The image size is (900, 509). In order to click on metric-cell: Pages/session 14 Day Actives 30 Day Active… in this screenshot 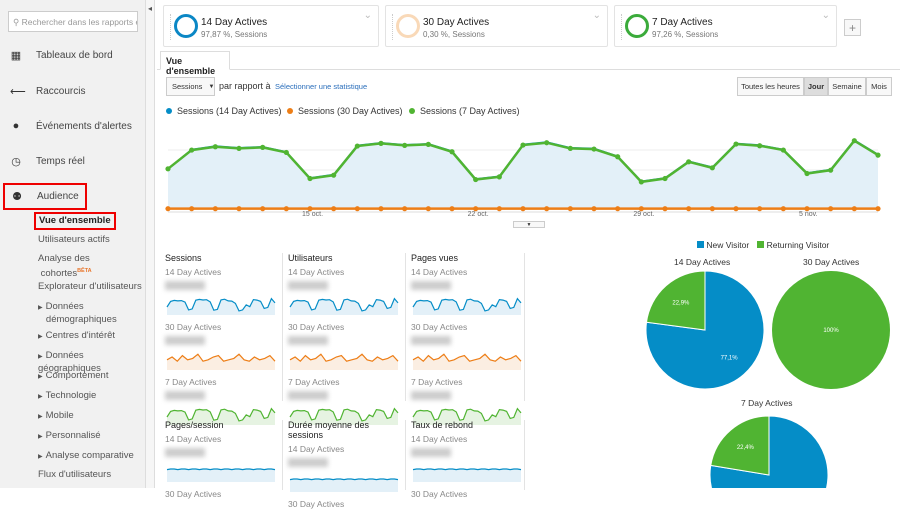, I will do `click(222, 459)`.